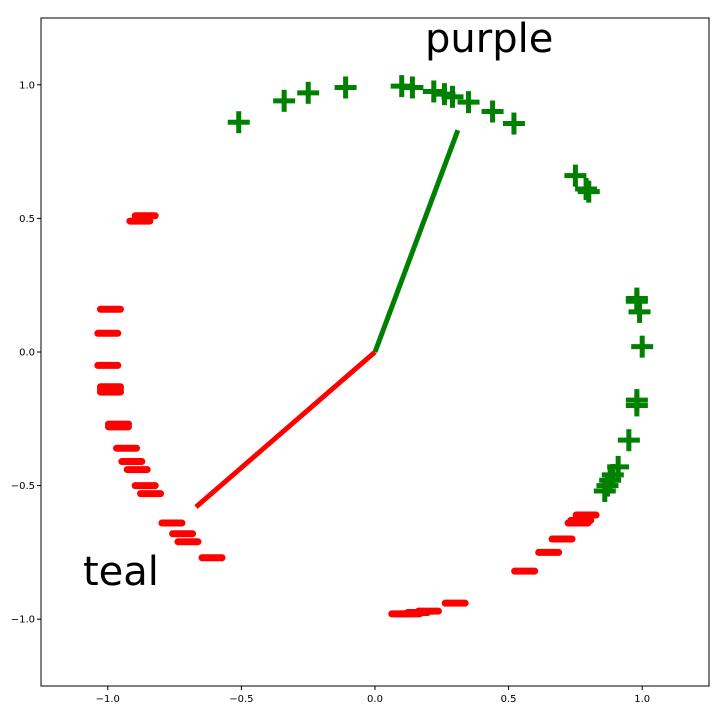  What do you see at coordinates (121, 572) in the screenshot?
I see `annotation-teal: teal` at bounding box center [121, 572].